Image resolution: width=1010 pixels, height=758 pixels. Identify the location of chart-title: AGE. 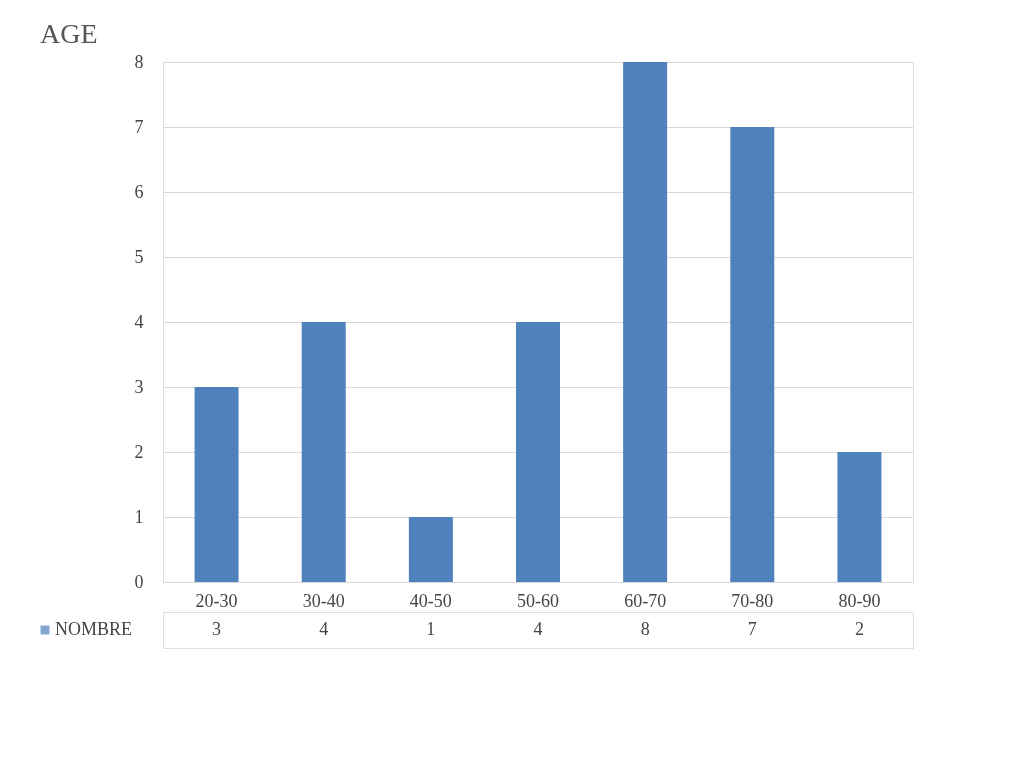
(69, 33).